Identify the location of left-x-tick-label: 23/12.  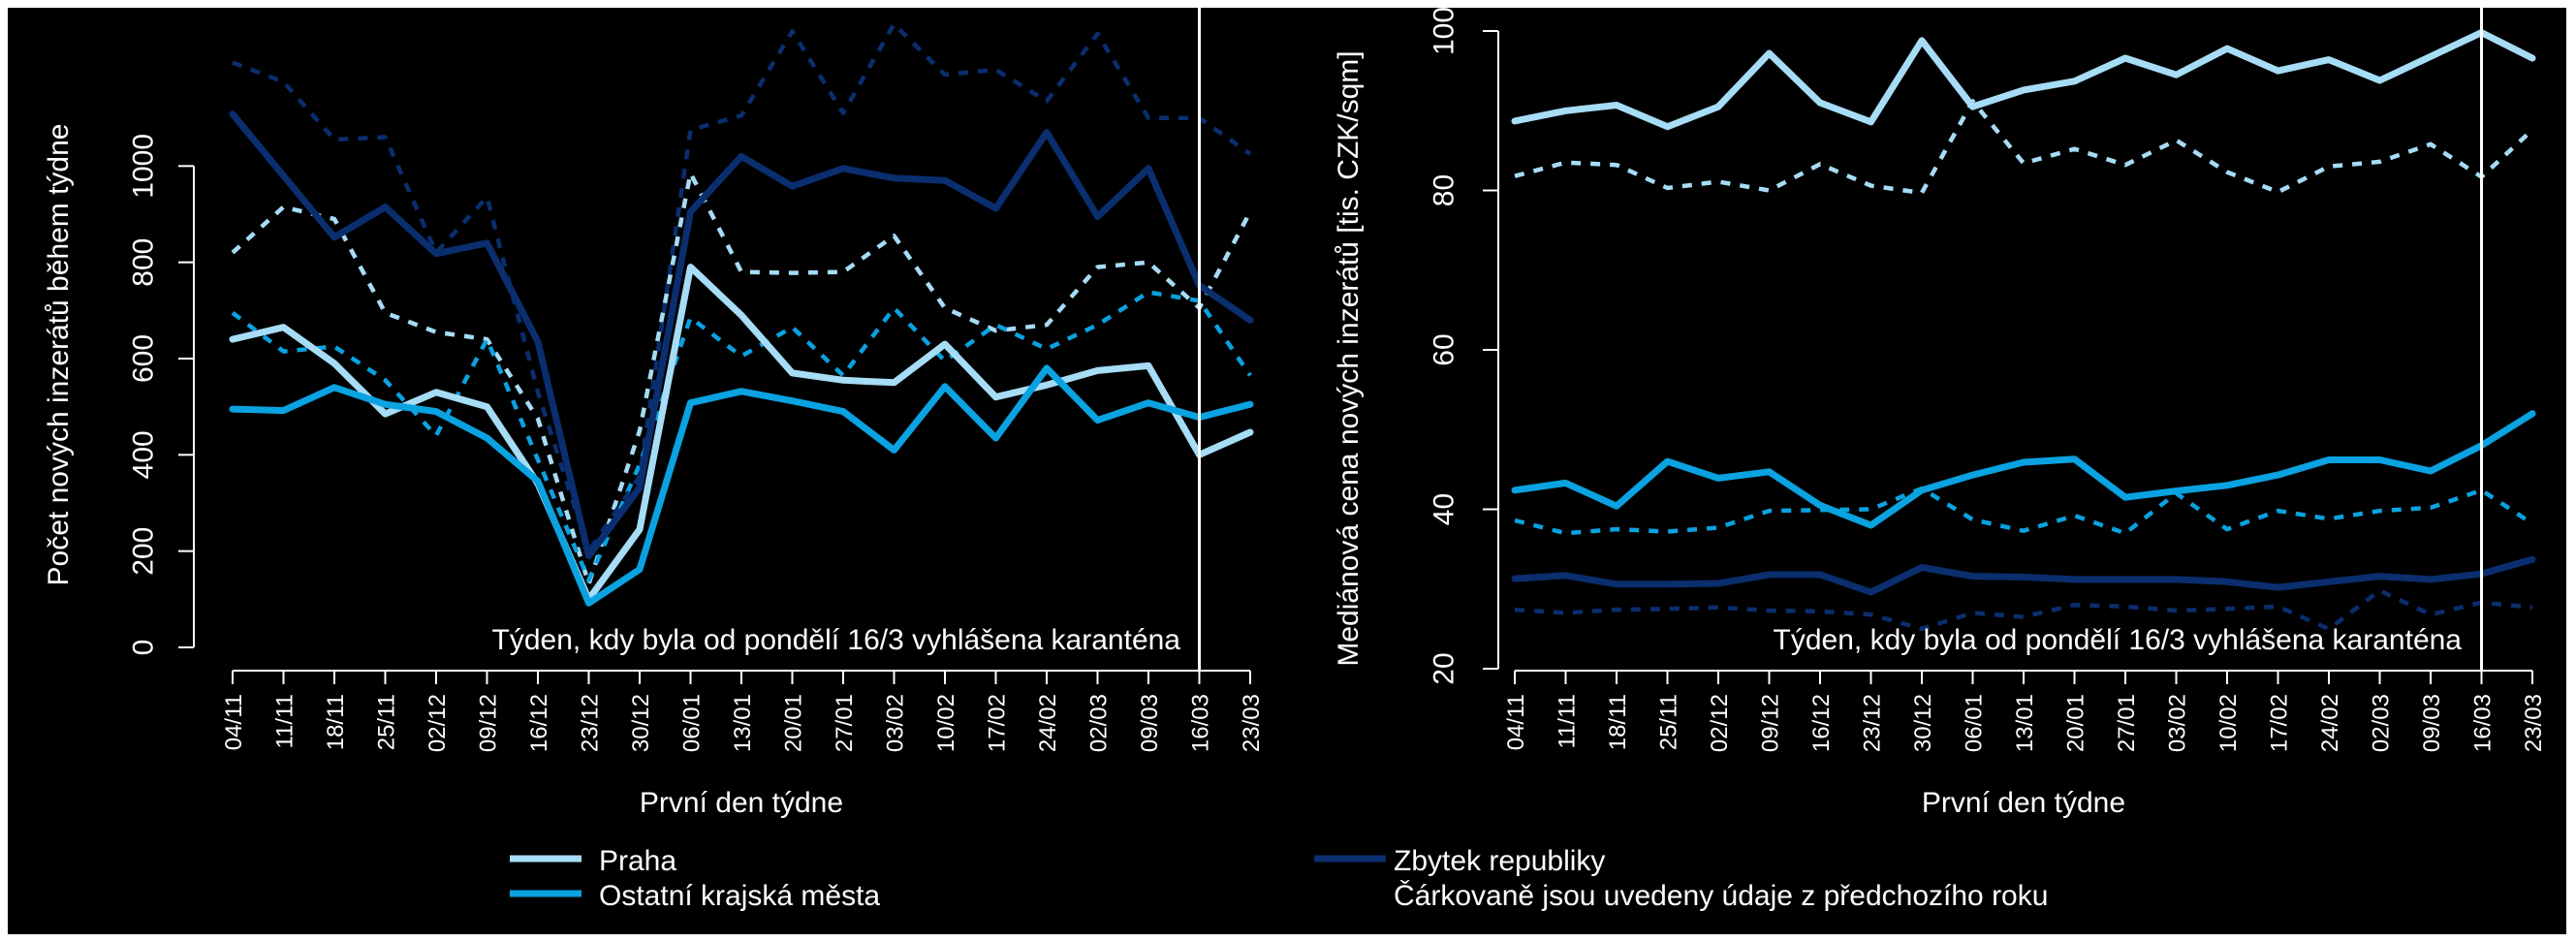
(591, 723).